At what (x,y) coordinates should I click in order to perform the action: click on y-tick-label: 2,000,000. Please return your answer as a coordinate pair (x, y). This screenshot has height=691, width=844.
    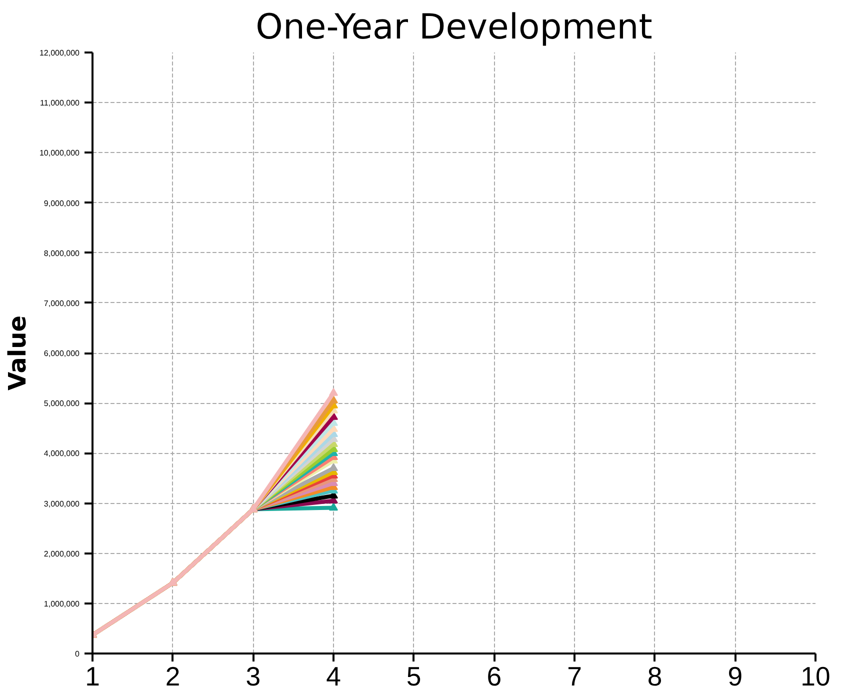
    Looking at the image, I should click on (62, 553).